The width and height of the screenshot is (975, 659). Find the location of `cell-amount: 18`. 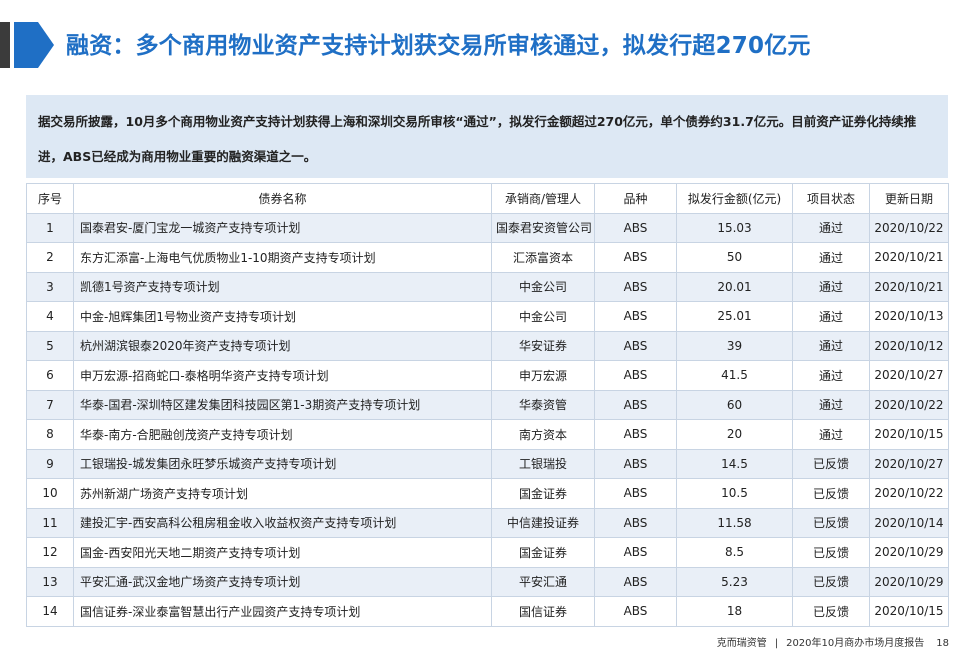

cell-amount: 18 is located at coordinates (734, 611).